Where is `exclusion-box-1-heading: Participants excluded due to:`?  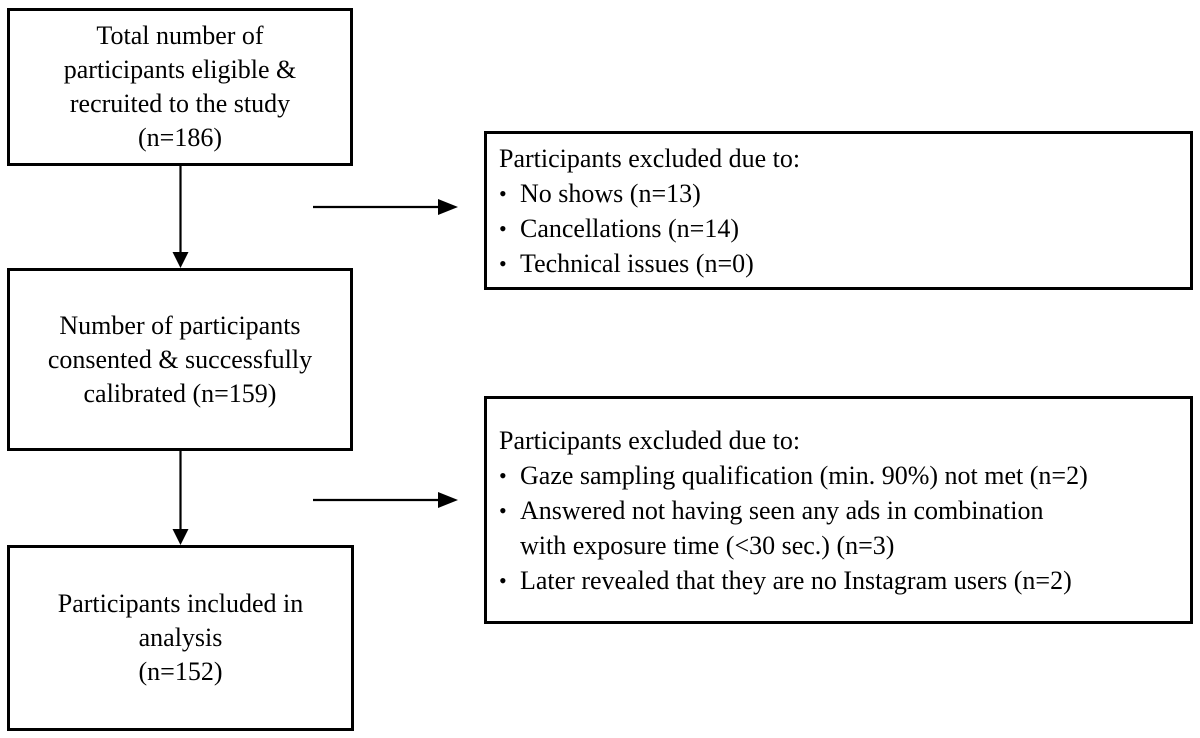
exclusion-box-1-heading: Participants excluded due to: is located at coordinates (650, 158).